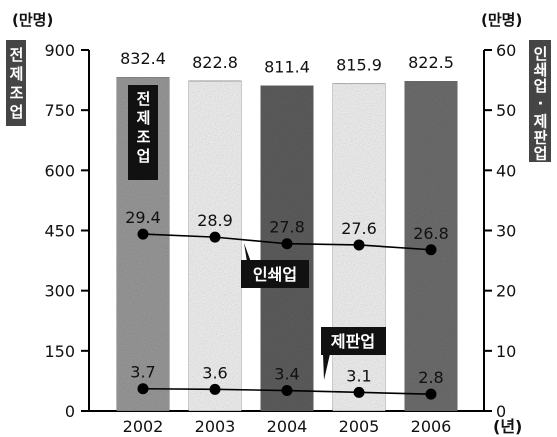 This screenshot has height=437, width=557. Describe the element at coordinates (143, 217) in the screenshot. I see `line-value-label: 29.4` at that location.